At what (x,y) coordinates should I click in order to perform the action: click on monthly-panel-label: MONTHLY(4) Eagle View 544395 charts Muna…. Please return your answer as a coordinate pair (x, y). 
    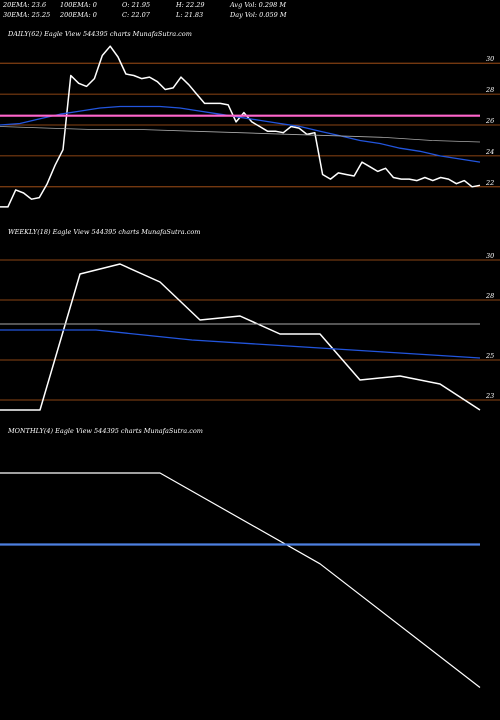
    Looking at the image, I should click on (105, 431).